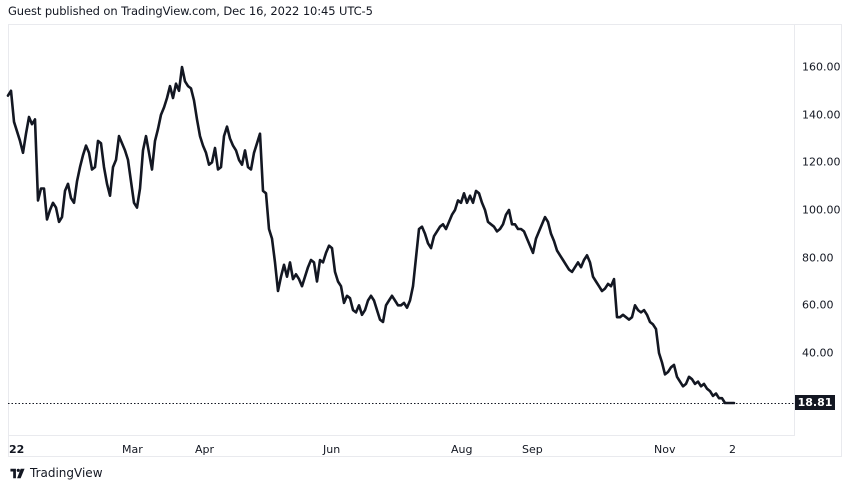 The height and width of the screenshot is (488, 850). I want to click on price-axis-tick: 140.00, so click(821, 115).